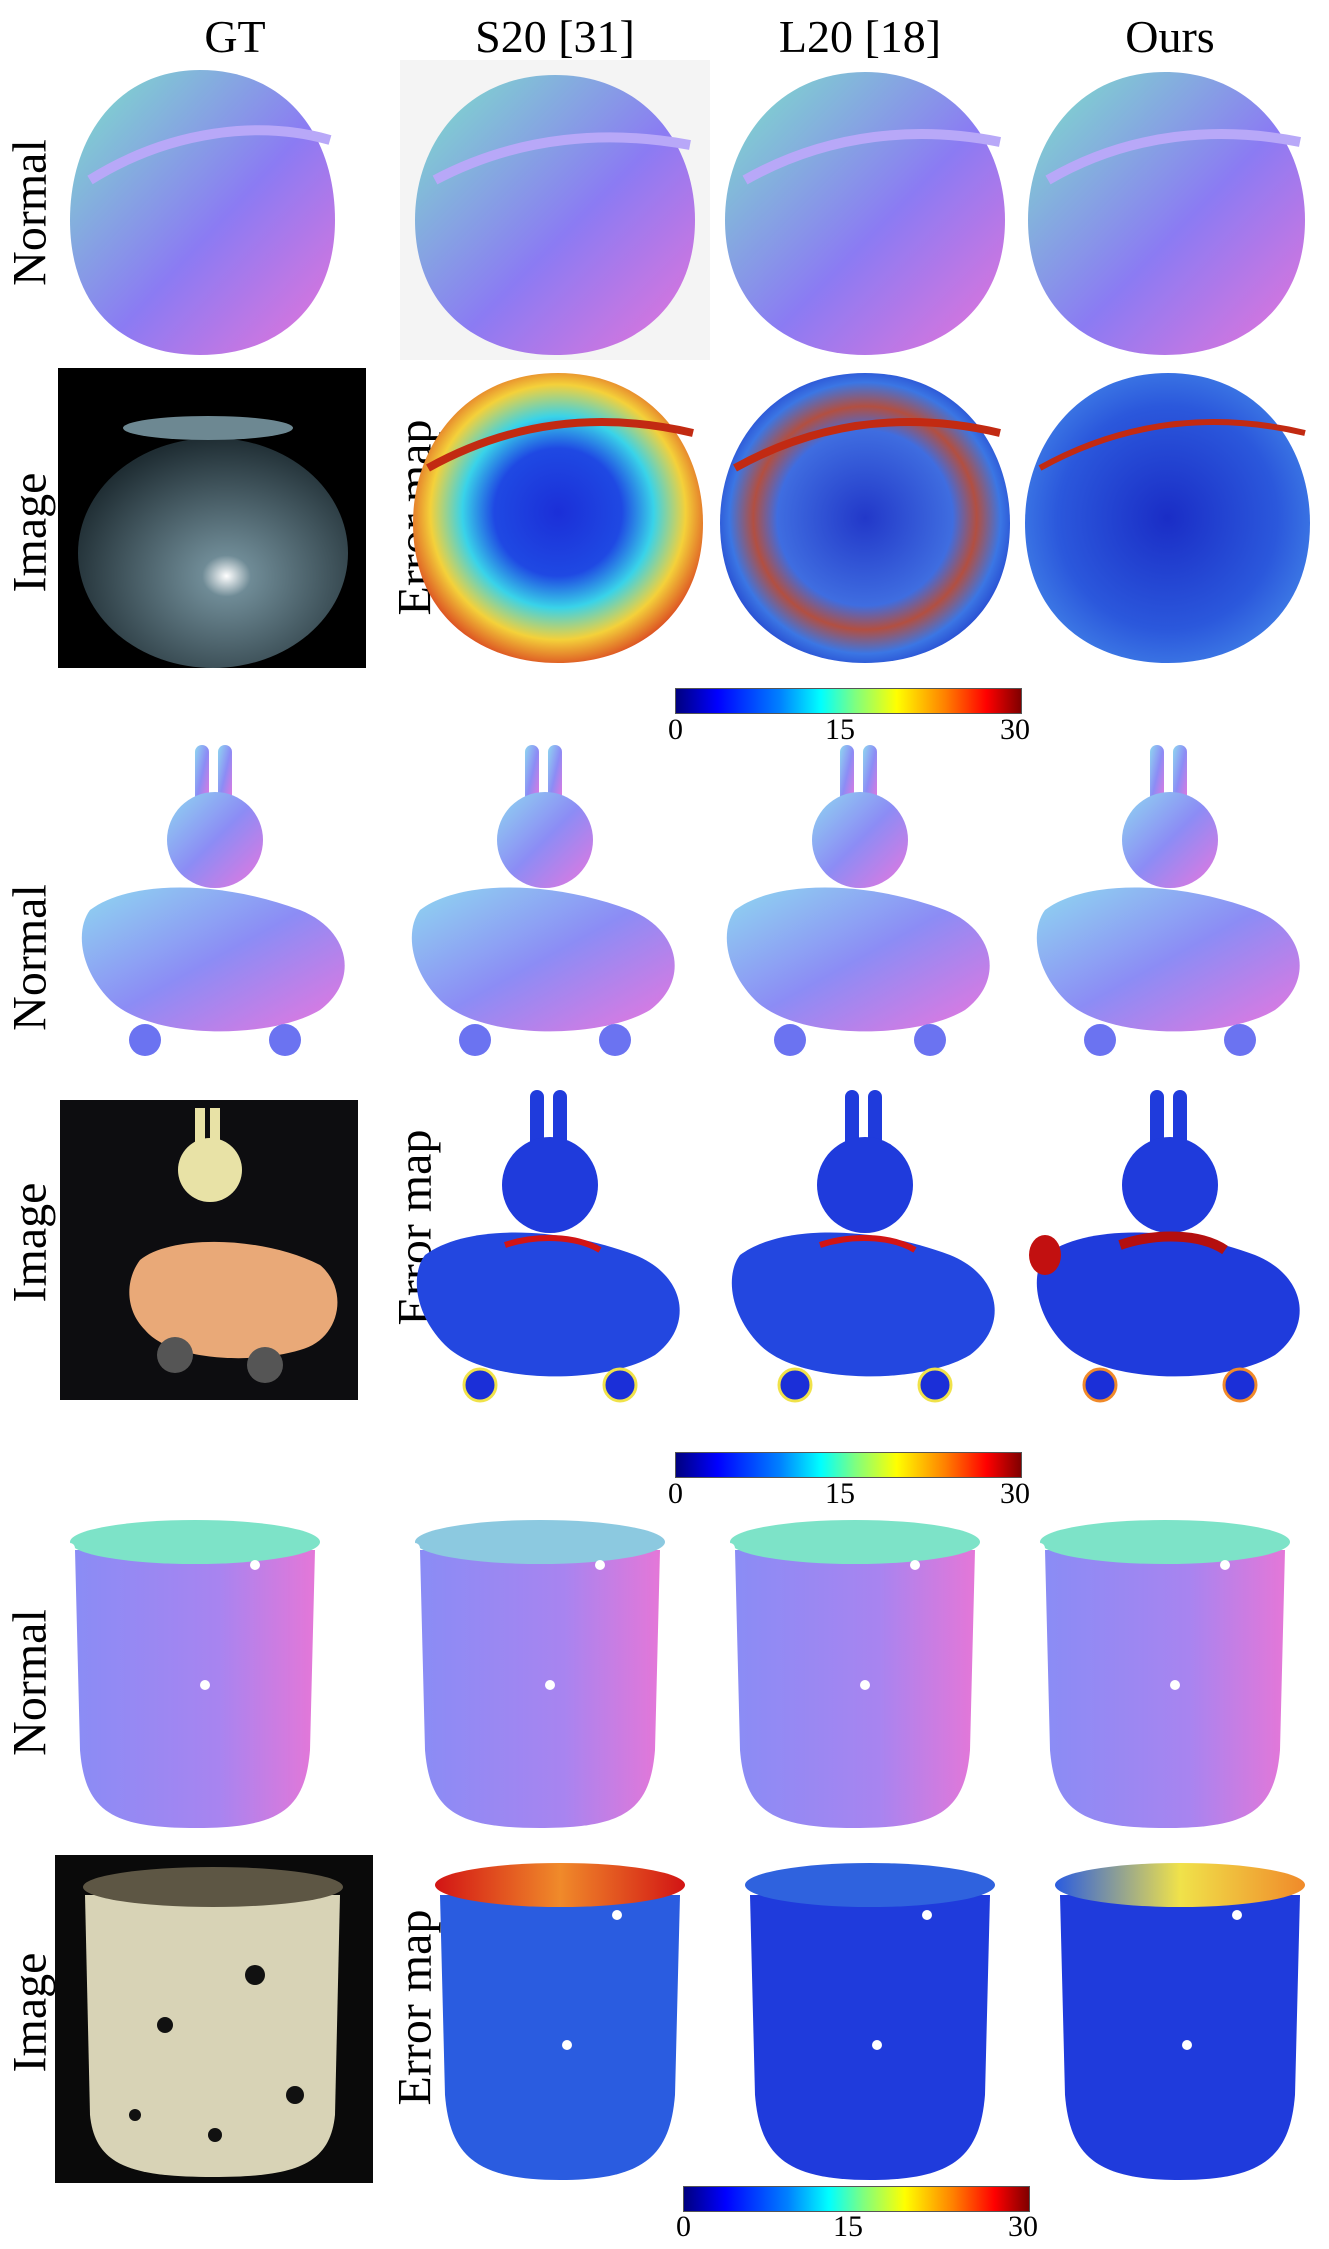 This screenshot has width=1329, height=2249. Describe the element at coordinates (1015, 729) in the screenshot. I see `colorbar-1-tick-30: 30` at that location.